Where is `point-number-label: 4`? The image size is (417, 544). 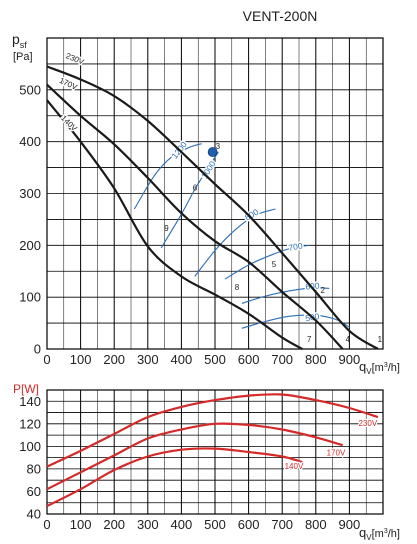 point-number-label: 4 is located at coordinates (348, 339).